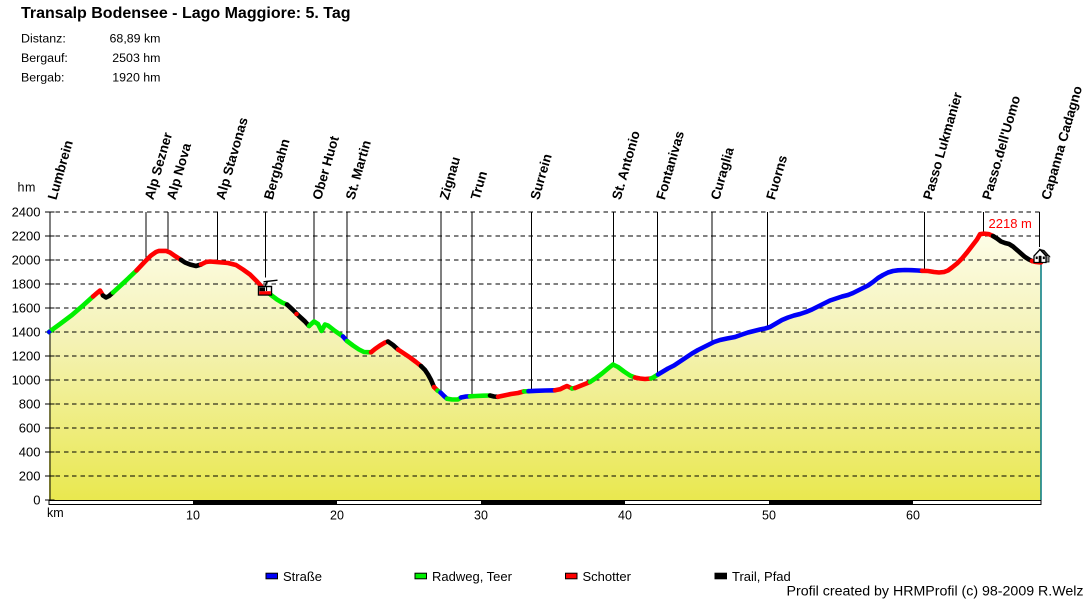 The image size is (1090, 600). Describe the element at coordinates (36, 499) in the screenshot. I see `svg-text: 0` at that location.